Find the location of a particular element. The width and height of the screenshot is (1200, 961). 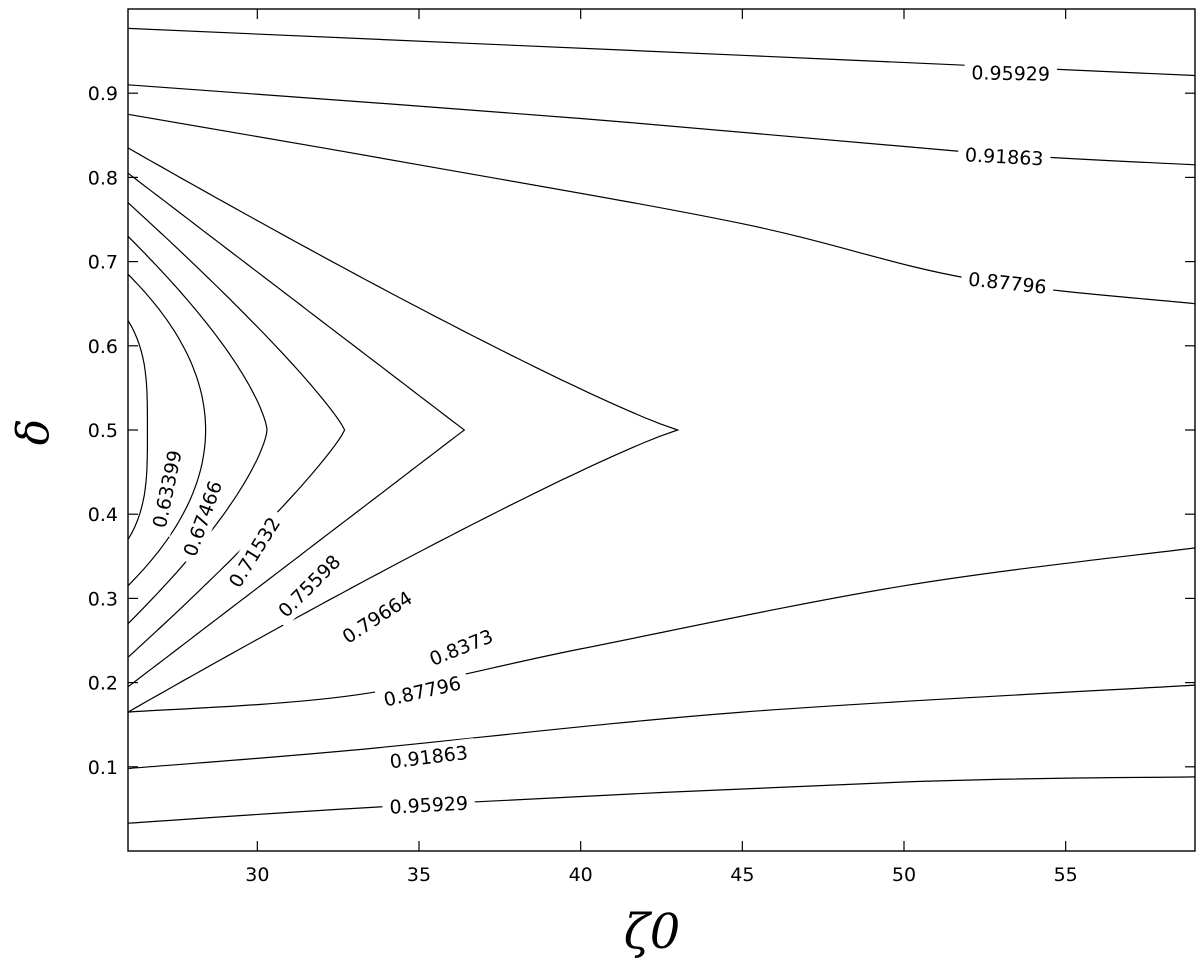

contour-label-text: 0.8373 is located at coordinates (461, 648).